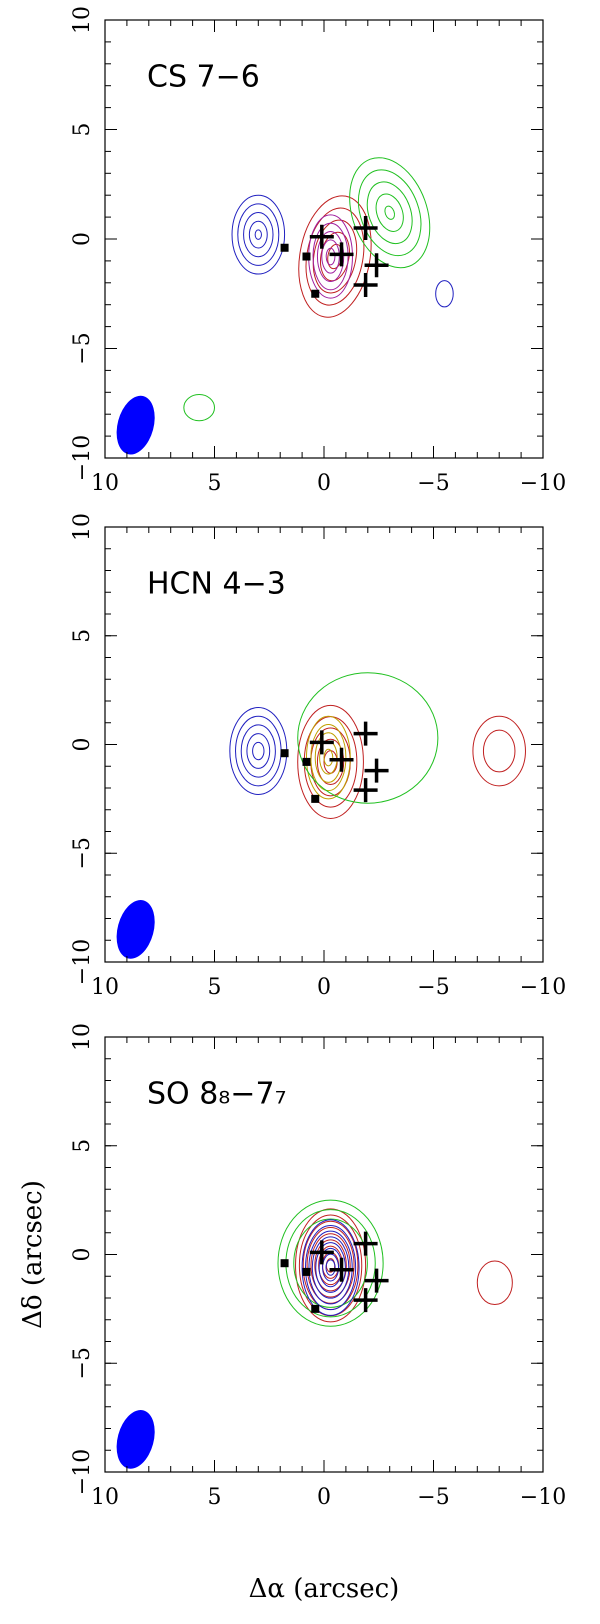 This screenshot has height=1624, width=600. I want to click on x-axis-title: Δα (arcsec), so click(324, 1589).